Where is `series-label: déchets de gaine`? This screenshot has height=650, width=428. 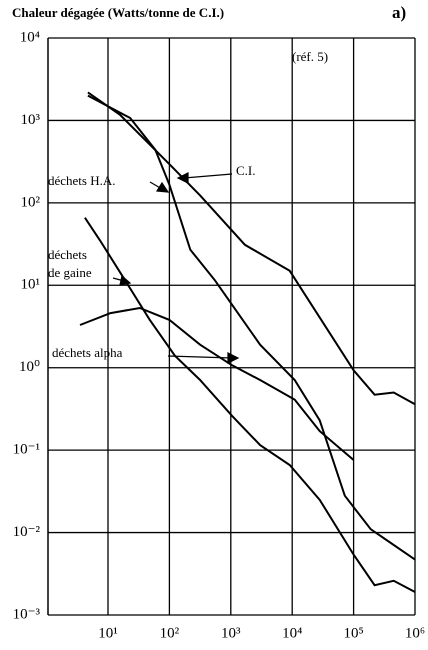
series-label: déchets de gaine is located at coordinates (70, 263).